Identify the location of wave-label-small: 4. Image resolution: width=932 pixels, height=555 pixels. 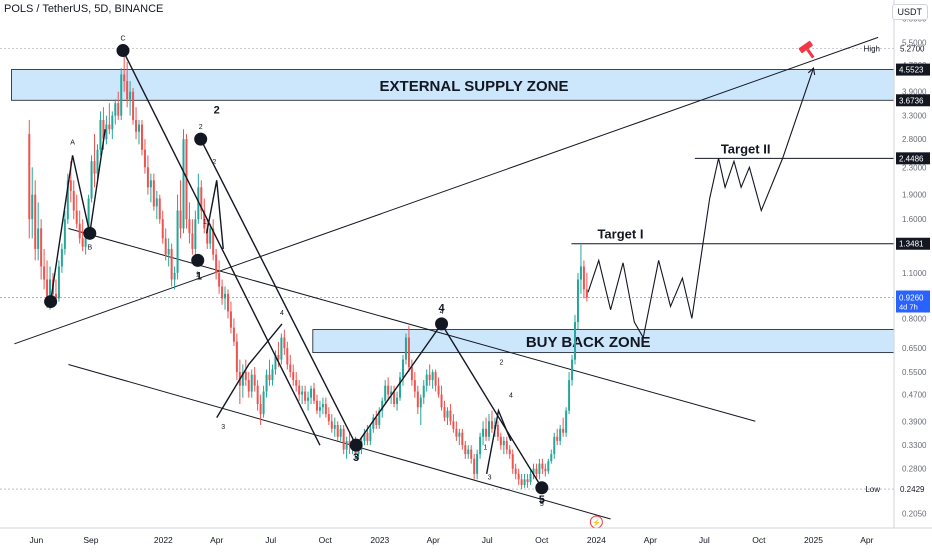
(511, 396).